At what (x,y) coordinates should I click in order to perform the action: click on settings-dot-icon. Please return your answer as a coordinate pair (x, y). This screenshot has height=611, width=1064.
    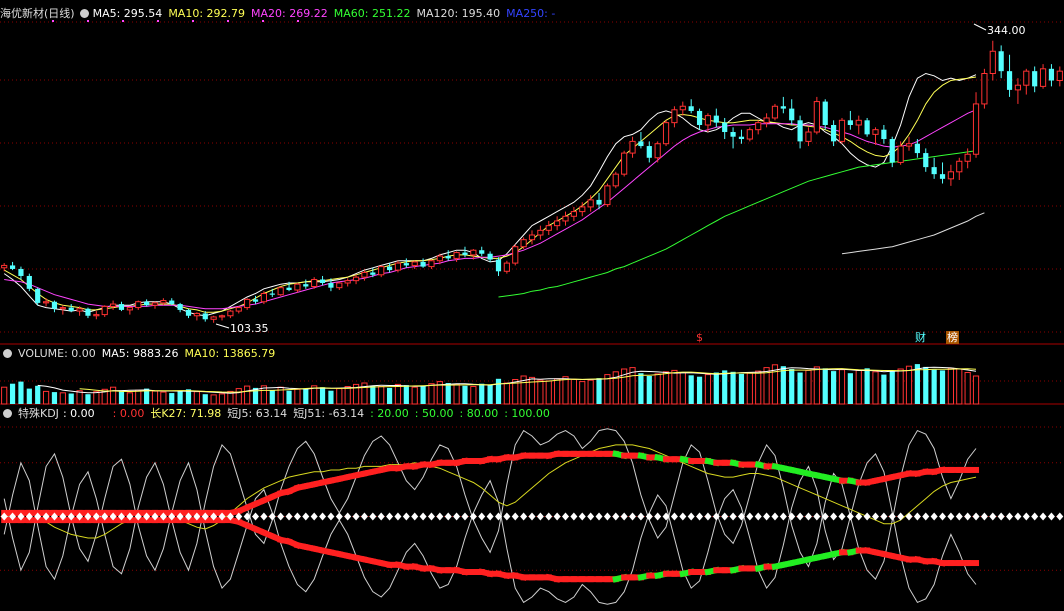
    Looking at the image, I should click on (84, 13).